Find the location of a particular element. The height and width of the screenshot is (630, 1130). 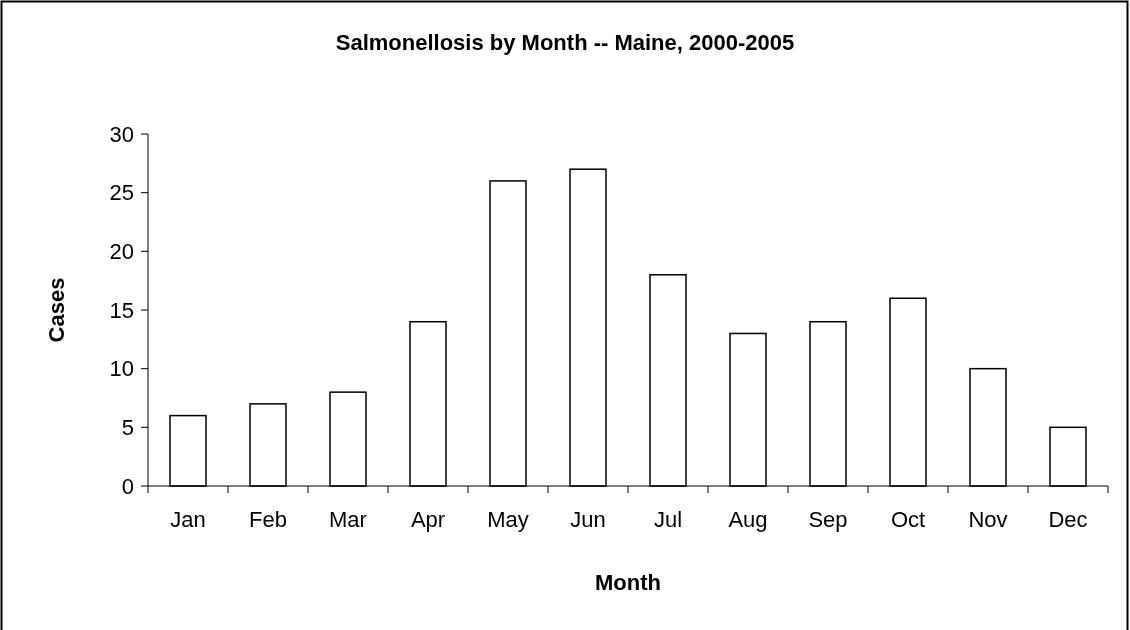

y-tick-label: 30 is located at coordinates (121, 134).